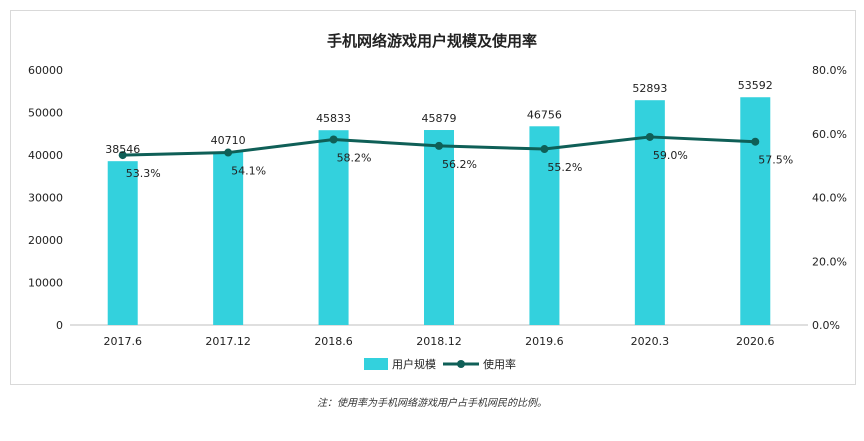 The image size is (864, 441). I want to click on y-left-tick-label: 30000, so click(45, 198).